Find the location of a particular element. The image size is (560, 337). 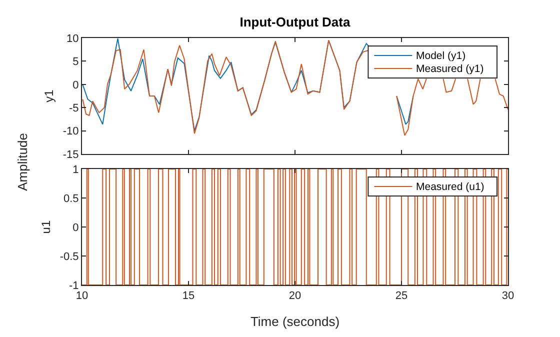

y-tick-label: 10 is located at coordinates (72, 38).